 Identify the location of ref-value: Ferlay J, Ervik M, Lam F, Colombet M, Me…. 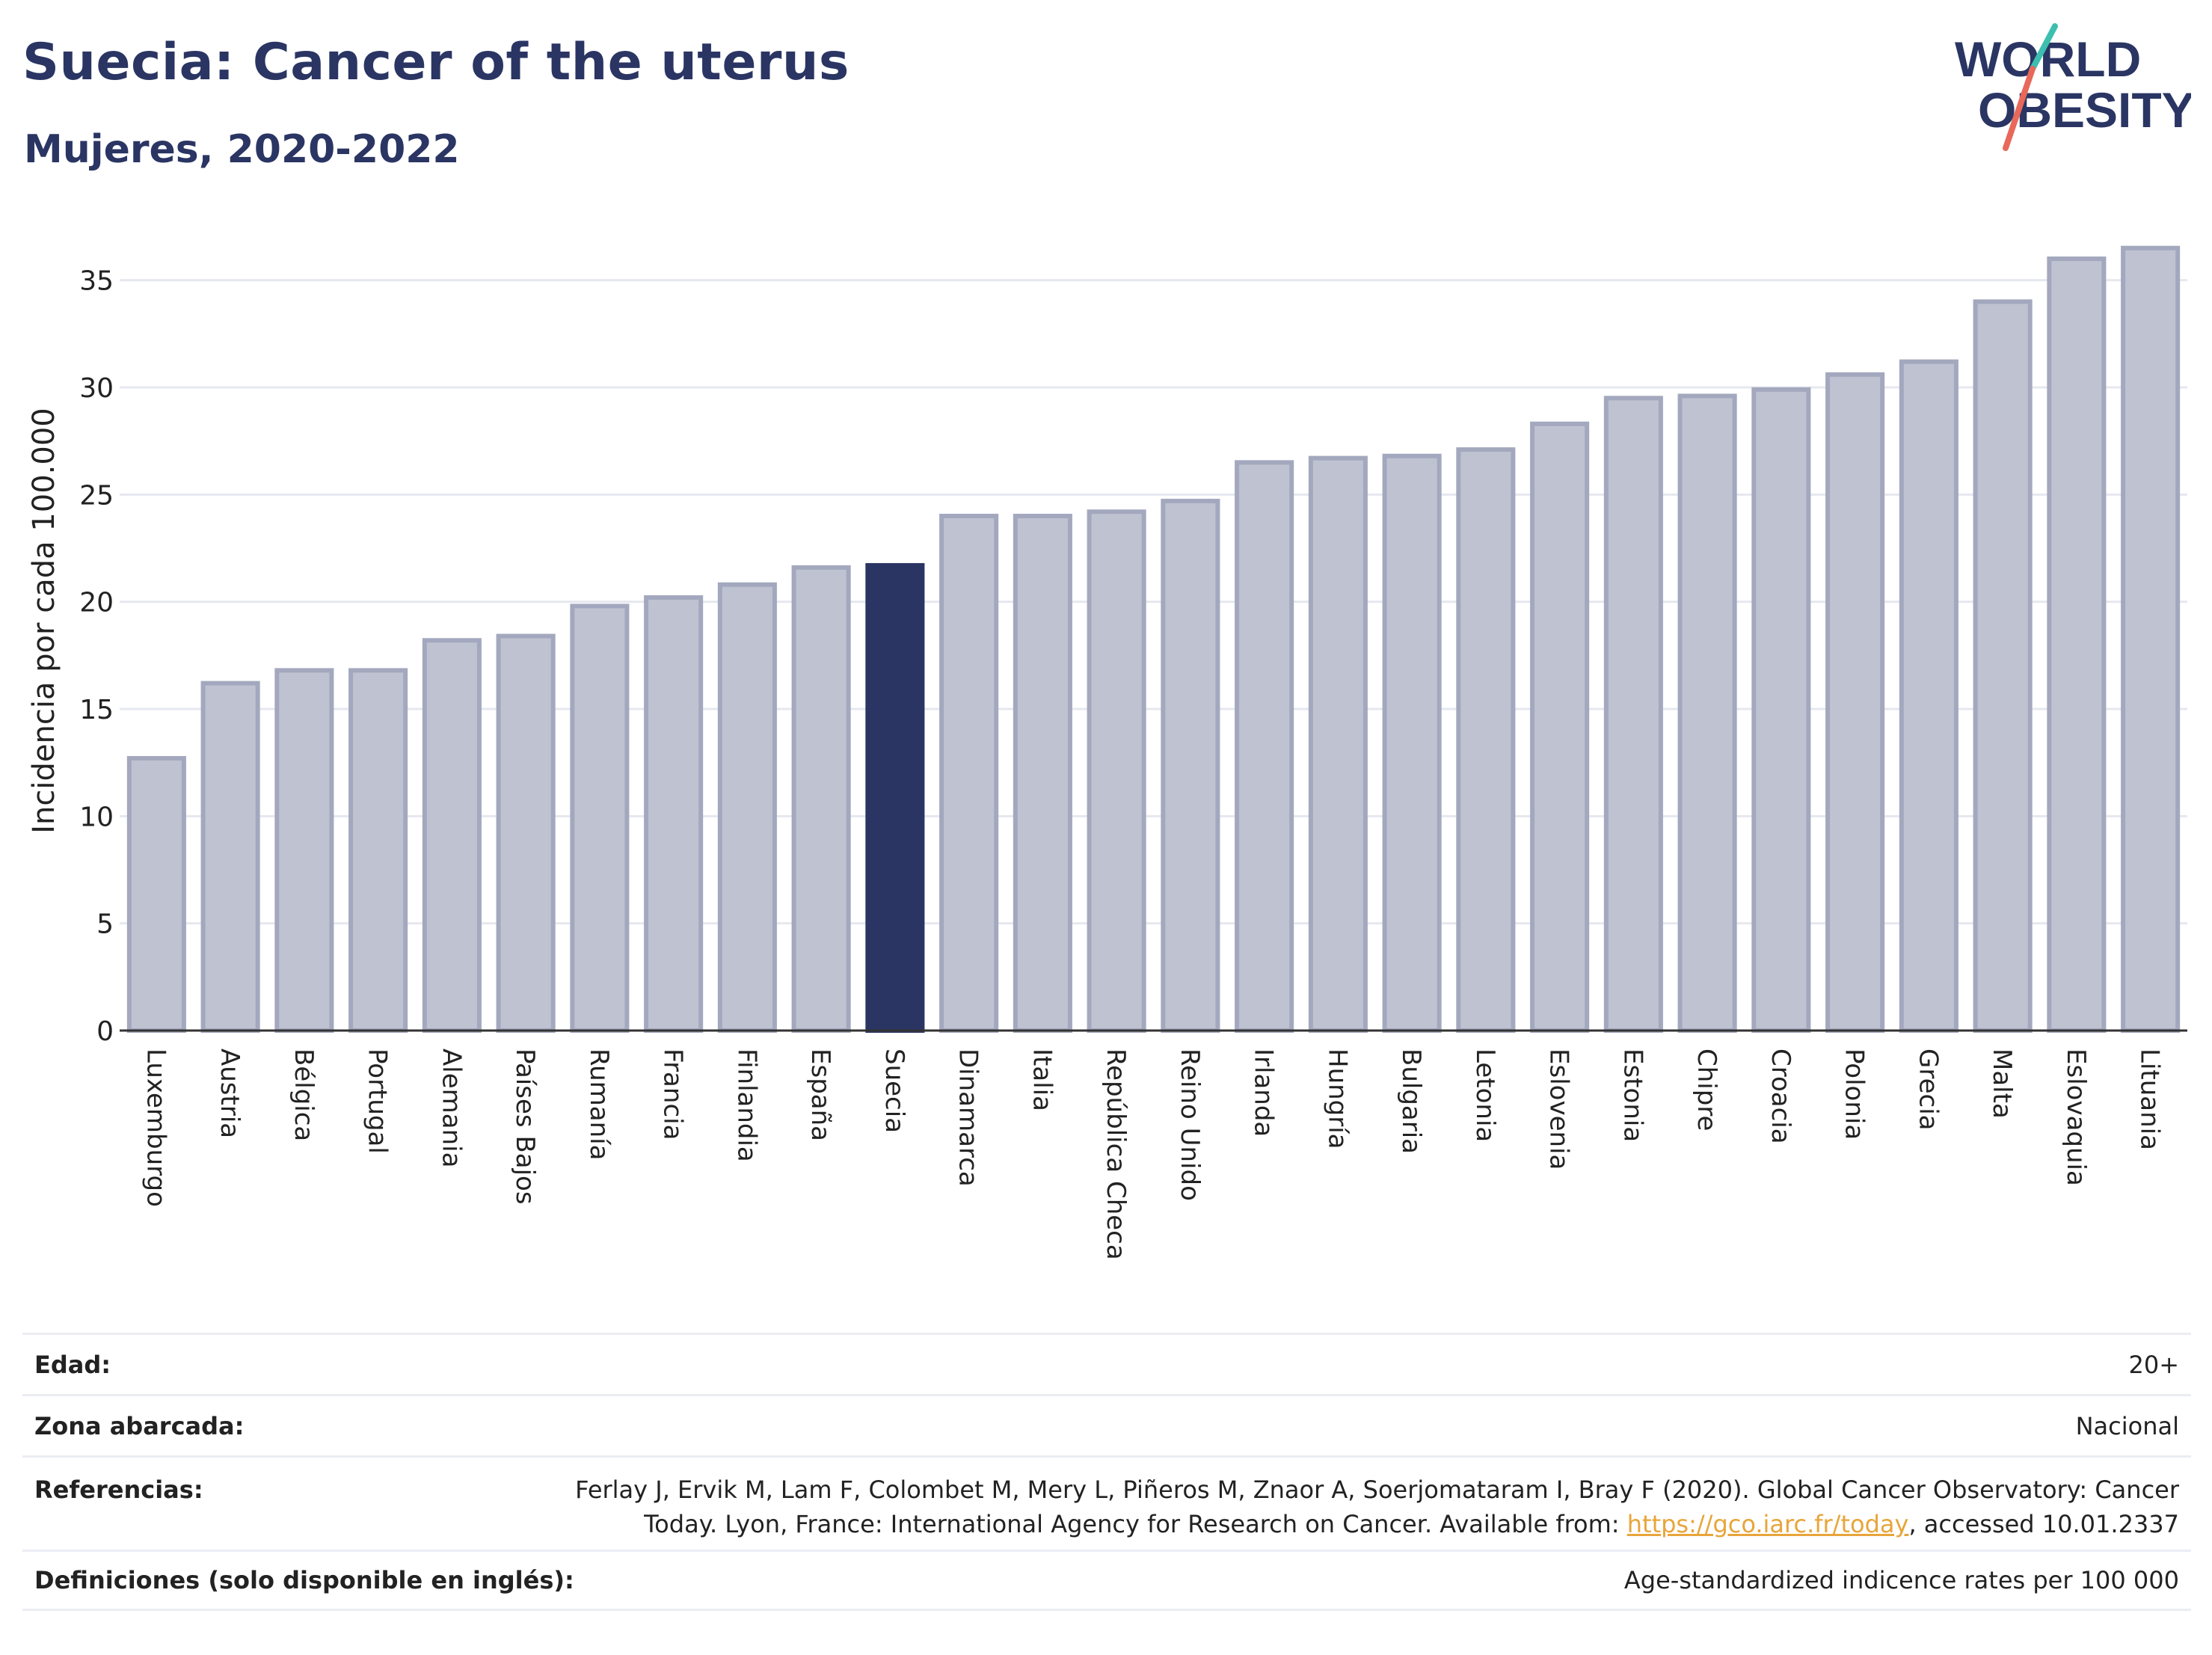
(1383, 1507).